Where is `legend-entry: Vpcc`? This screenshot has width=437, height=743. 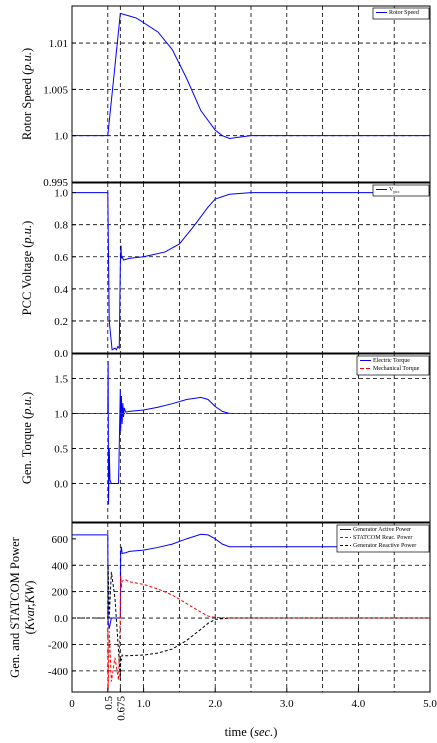 legend-entry: Vpcc is located at coordinates (394, 190).